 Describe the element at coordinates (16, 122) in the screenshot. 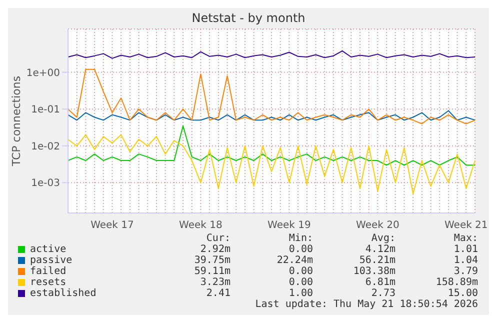

I see `y-axis-title: TCP connections` at that location.